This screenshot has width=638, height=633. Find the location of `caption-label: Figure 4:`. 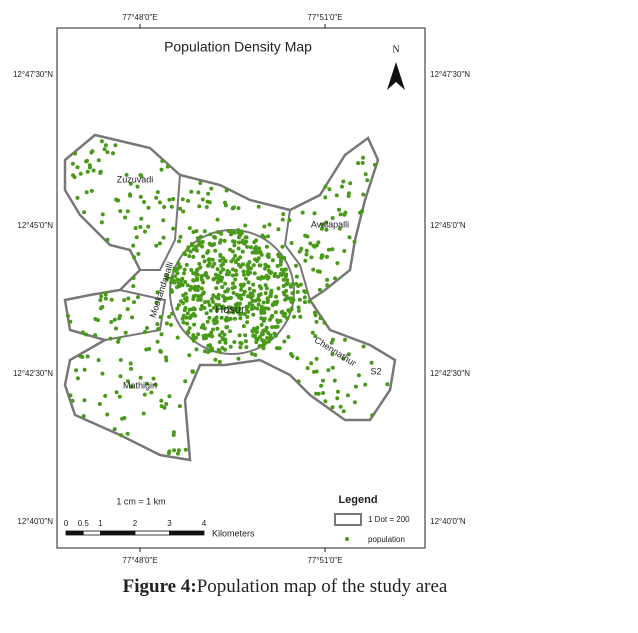

caption-label: Figure 4: is located at coordinates (160, 586).